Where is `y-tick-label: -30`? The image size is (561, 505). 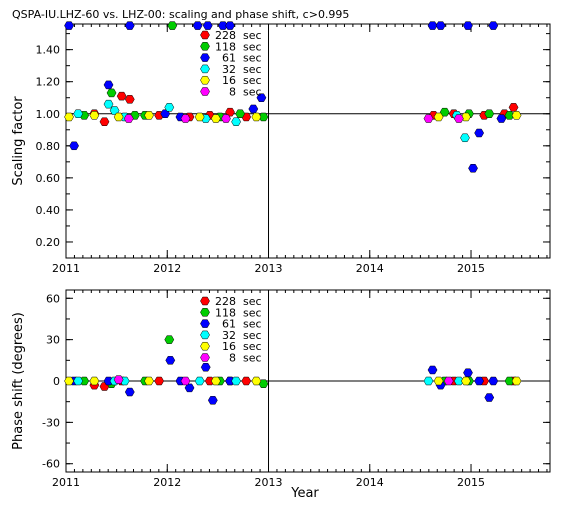
y-tick-label: -30 is located at coordinates (51, 422).